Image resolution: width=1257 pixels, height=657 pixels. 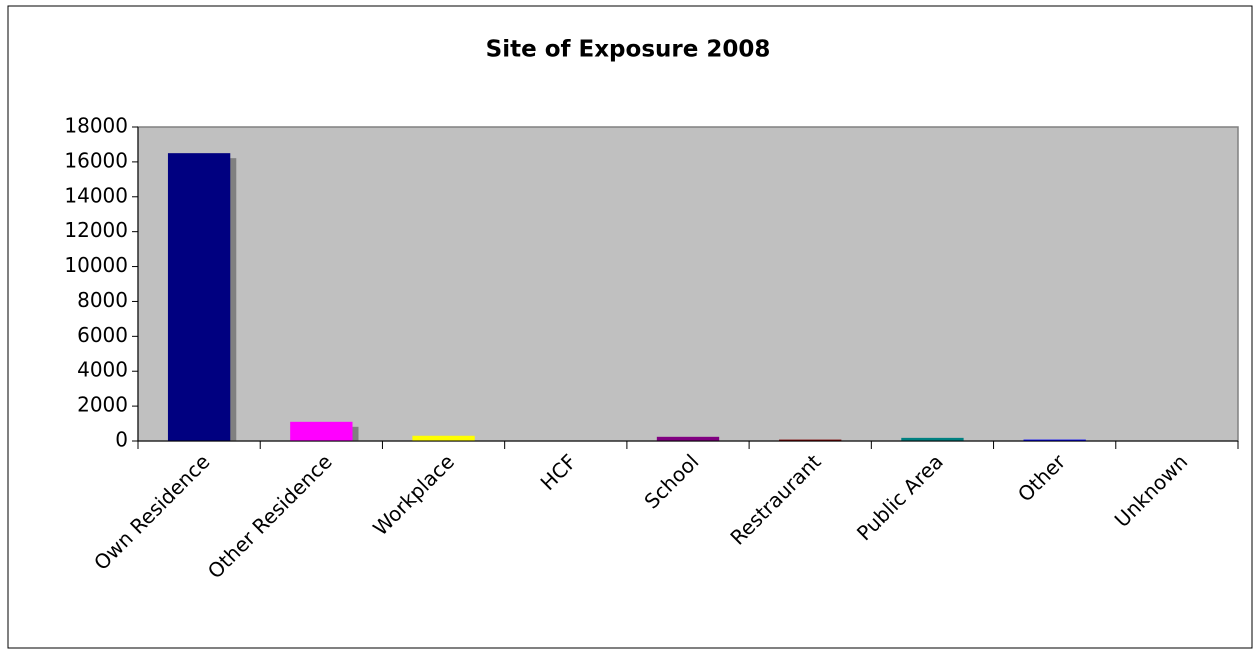 What do you see at coordinates (102, 300) in the screenshot?
I see `y-tick-label: 8000` at bounding box center [102, 300].